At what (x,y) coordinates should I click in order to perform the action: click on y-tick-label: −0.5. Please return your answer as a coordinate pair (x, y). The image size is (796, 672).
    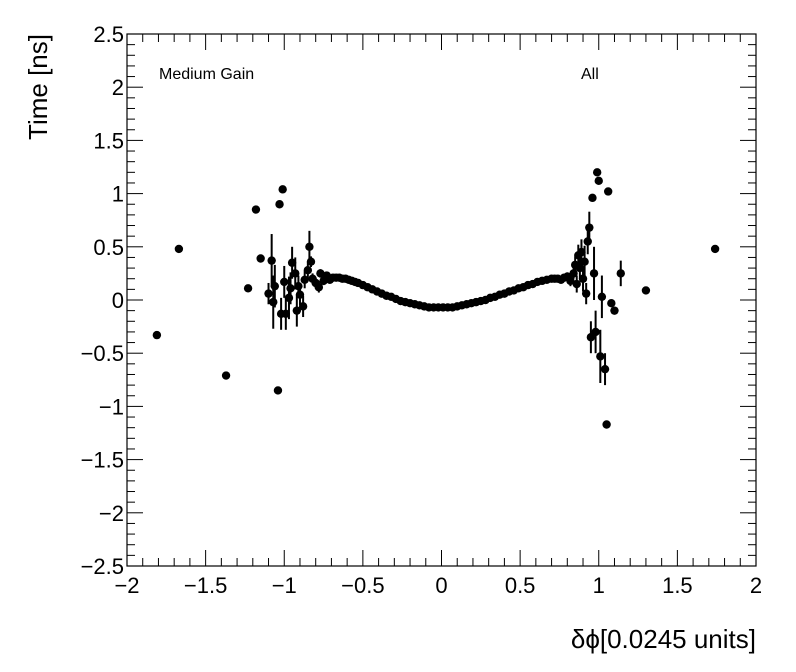
    Looking at the image, I should click on (102, 353).